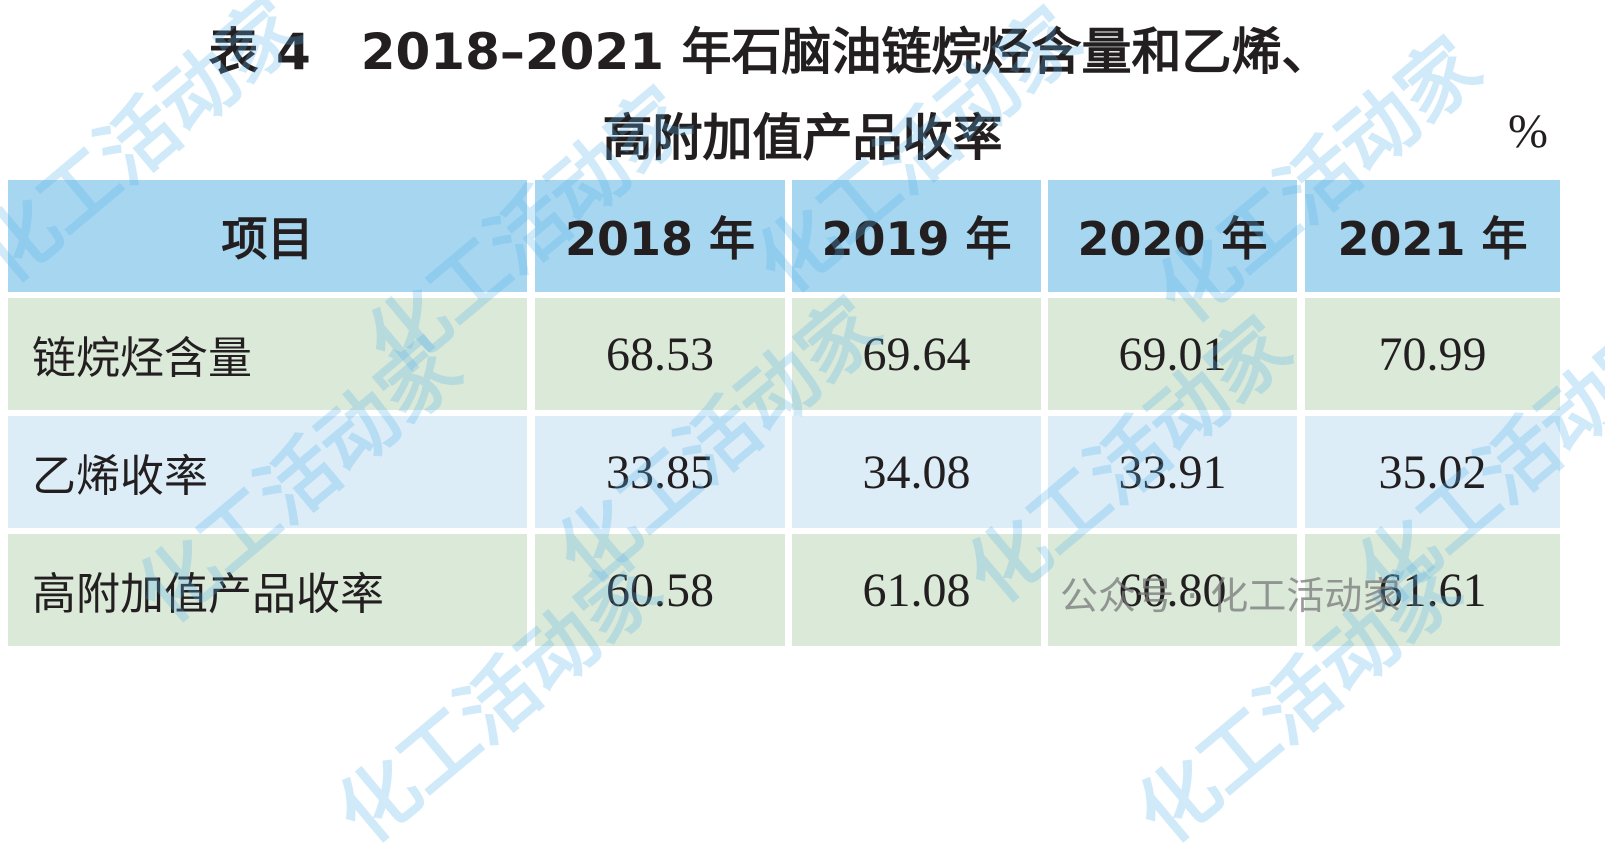 The image size is (1605, 864). I want to click on cell-value: 61.61, so click(1432, 590).